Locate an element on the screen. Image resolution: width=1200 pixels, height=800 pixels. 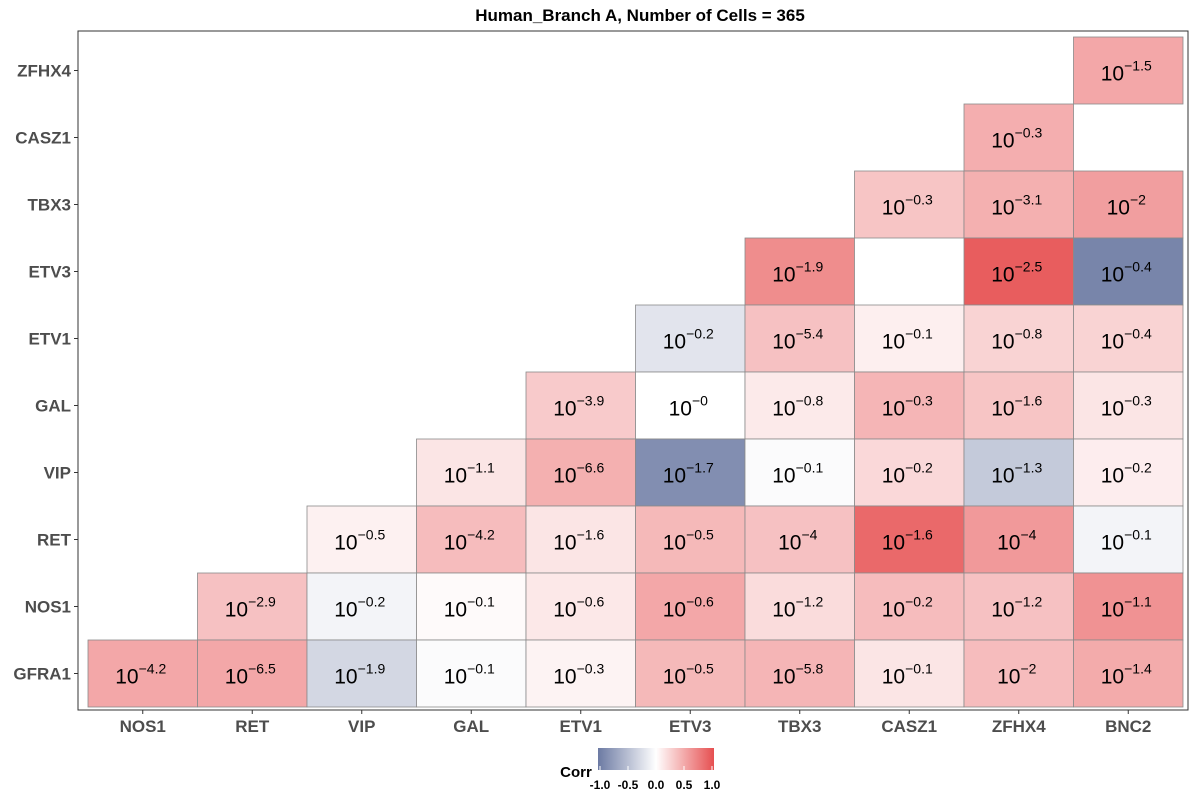
y-tick-label: ETV3 is located at coordinates (49, 272).